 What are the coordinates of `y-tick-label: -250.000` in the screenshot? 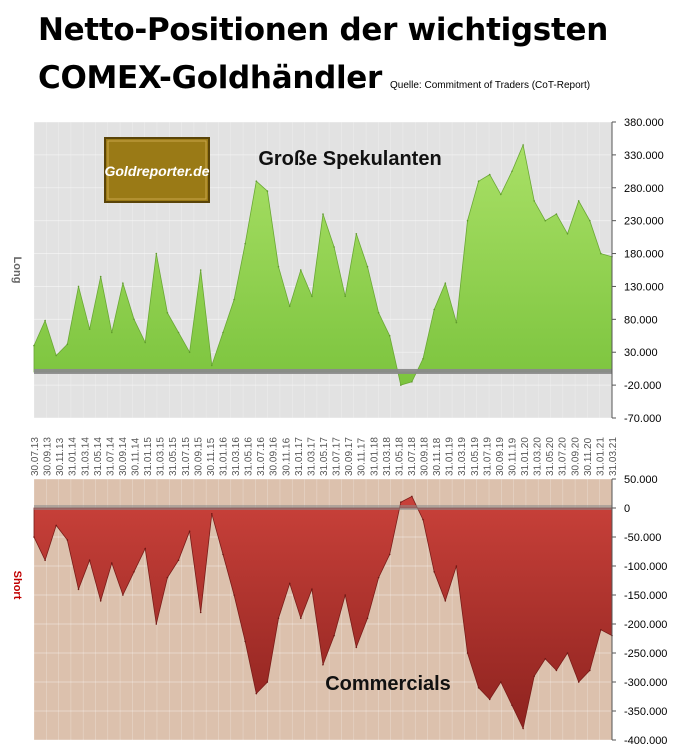 It's located at (645, 654).